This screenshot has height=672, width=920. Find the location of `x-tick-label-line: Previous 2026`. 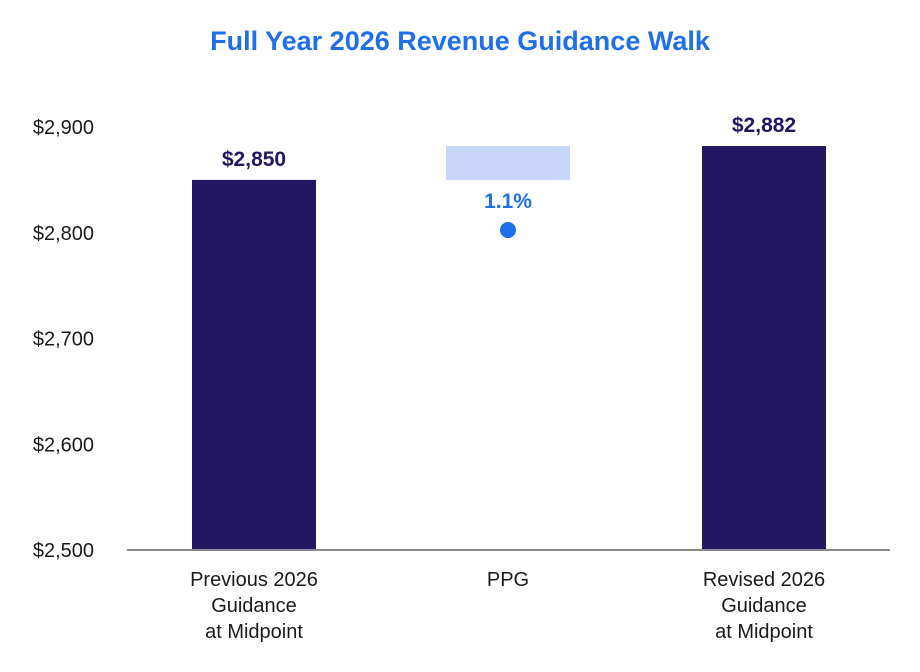

x-tick-label-line: Previous 2026 is located at coordinates (254, 580).